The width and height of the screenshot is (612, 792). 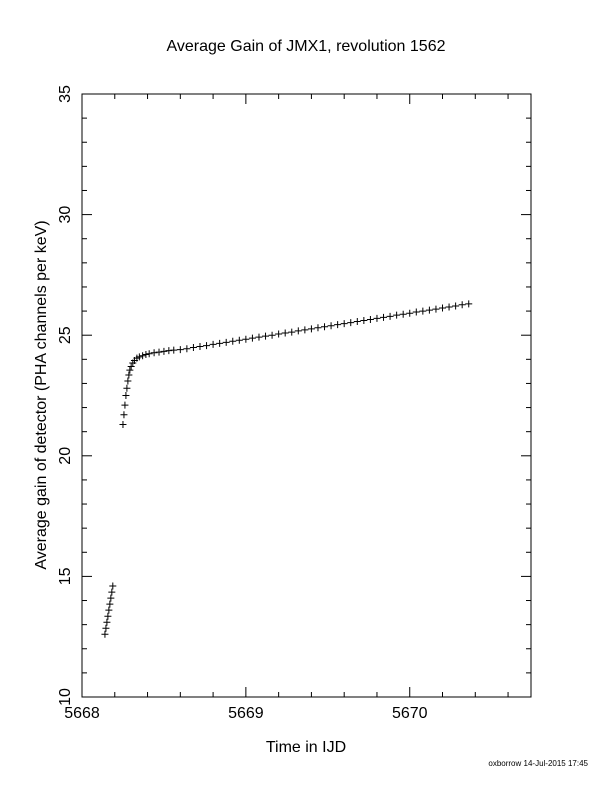 I want to click on y-tick-label: 15, so click(x=65, y=576).